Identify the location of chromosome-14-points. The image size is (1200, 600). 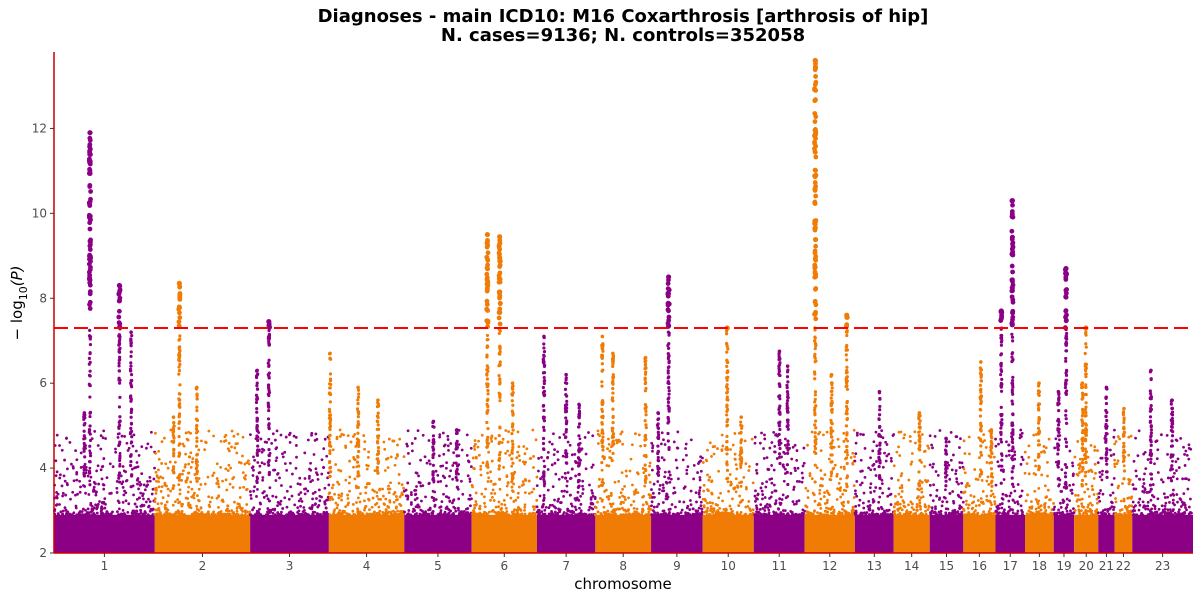
(911, 482).